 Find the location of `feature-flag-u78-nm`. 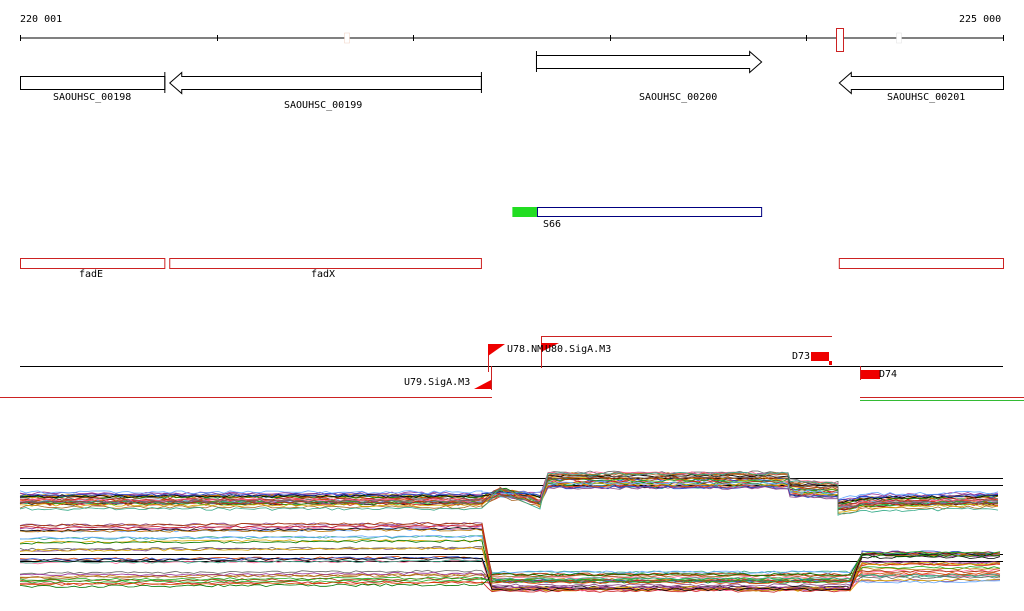

feature-flag-u78-nm is located at coordinates (496, 350).